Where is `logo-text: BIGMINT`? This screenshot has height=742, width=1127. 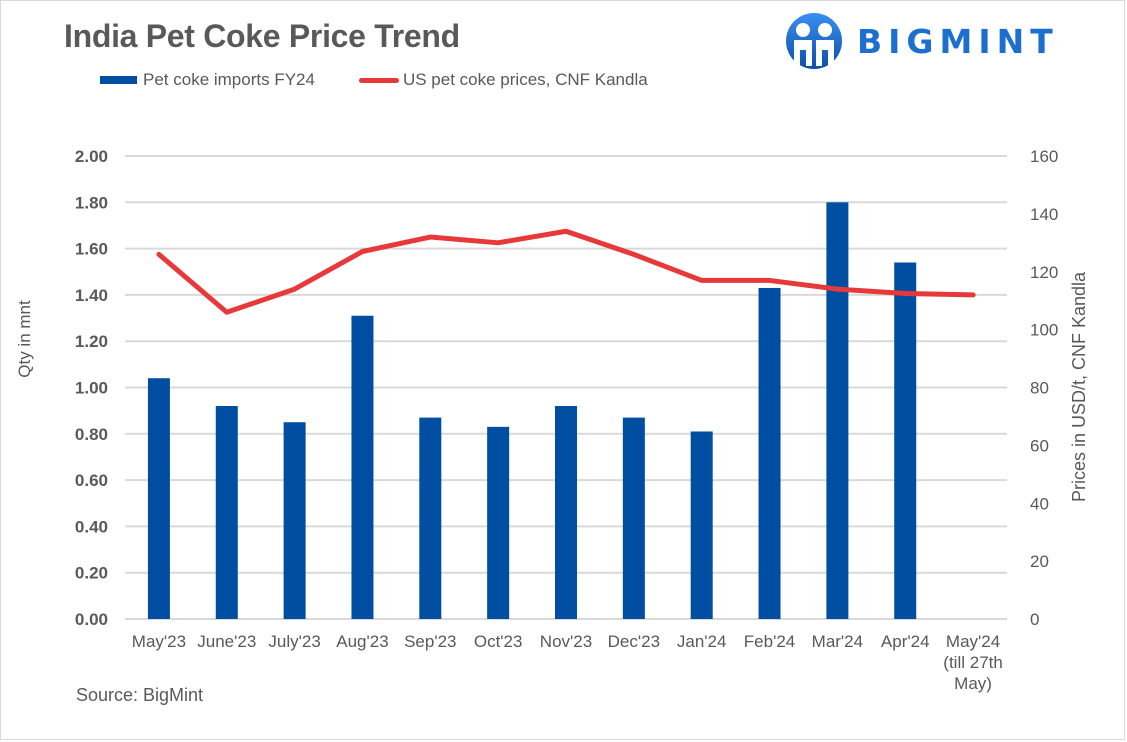
logo-text: BIGMINT is located at coordinates (958, 41).